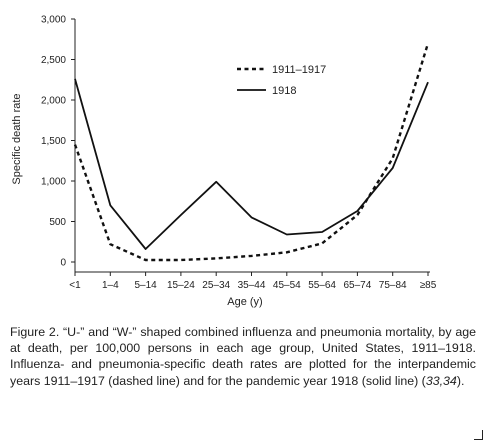  I want to click on x-tick-label: 45–54, so click(287, 285).